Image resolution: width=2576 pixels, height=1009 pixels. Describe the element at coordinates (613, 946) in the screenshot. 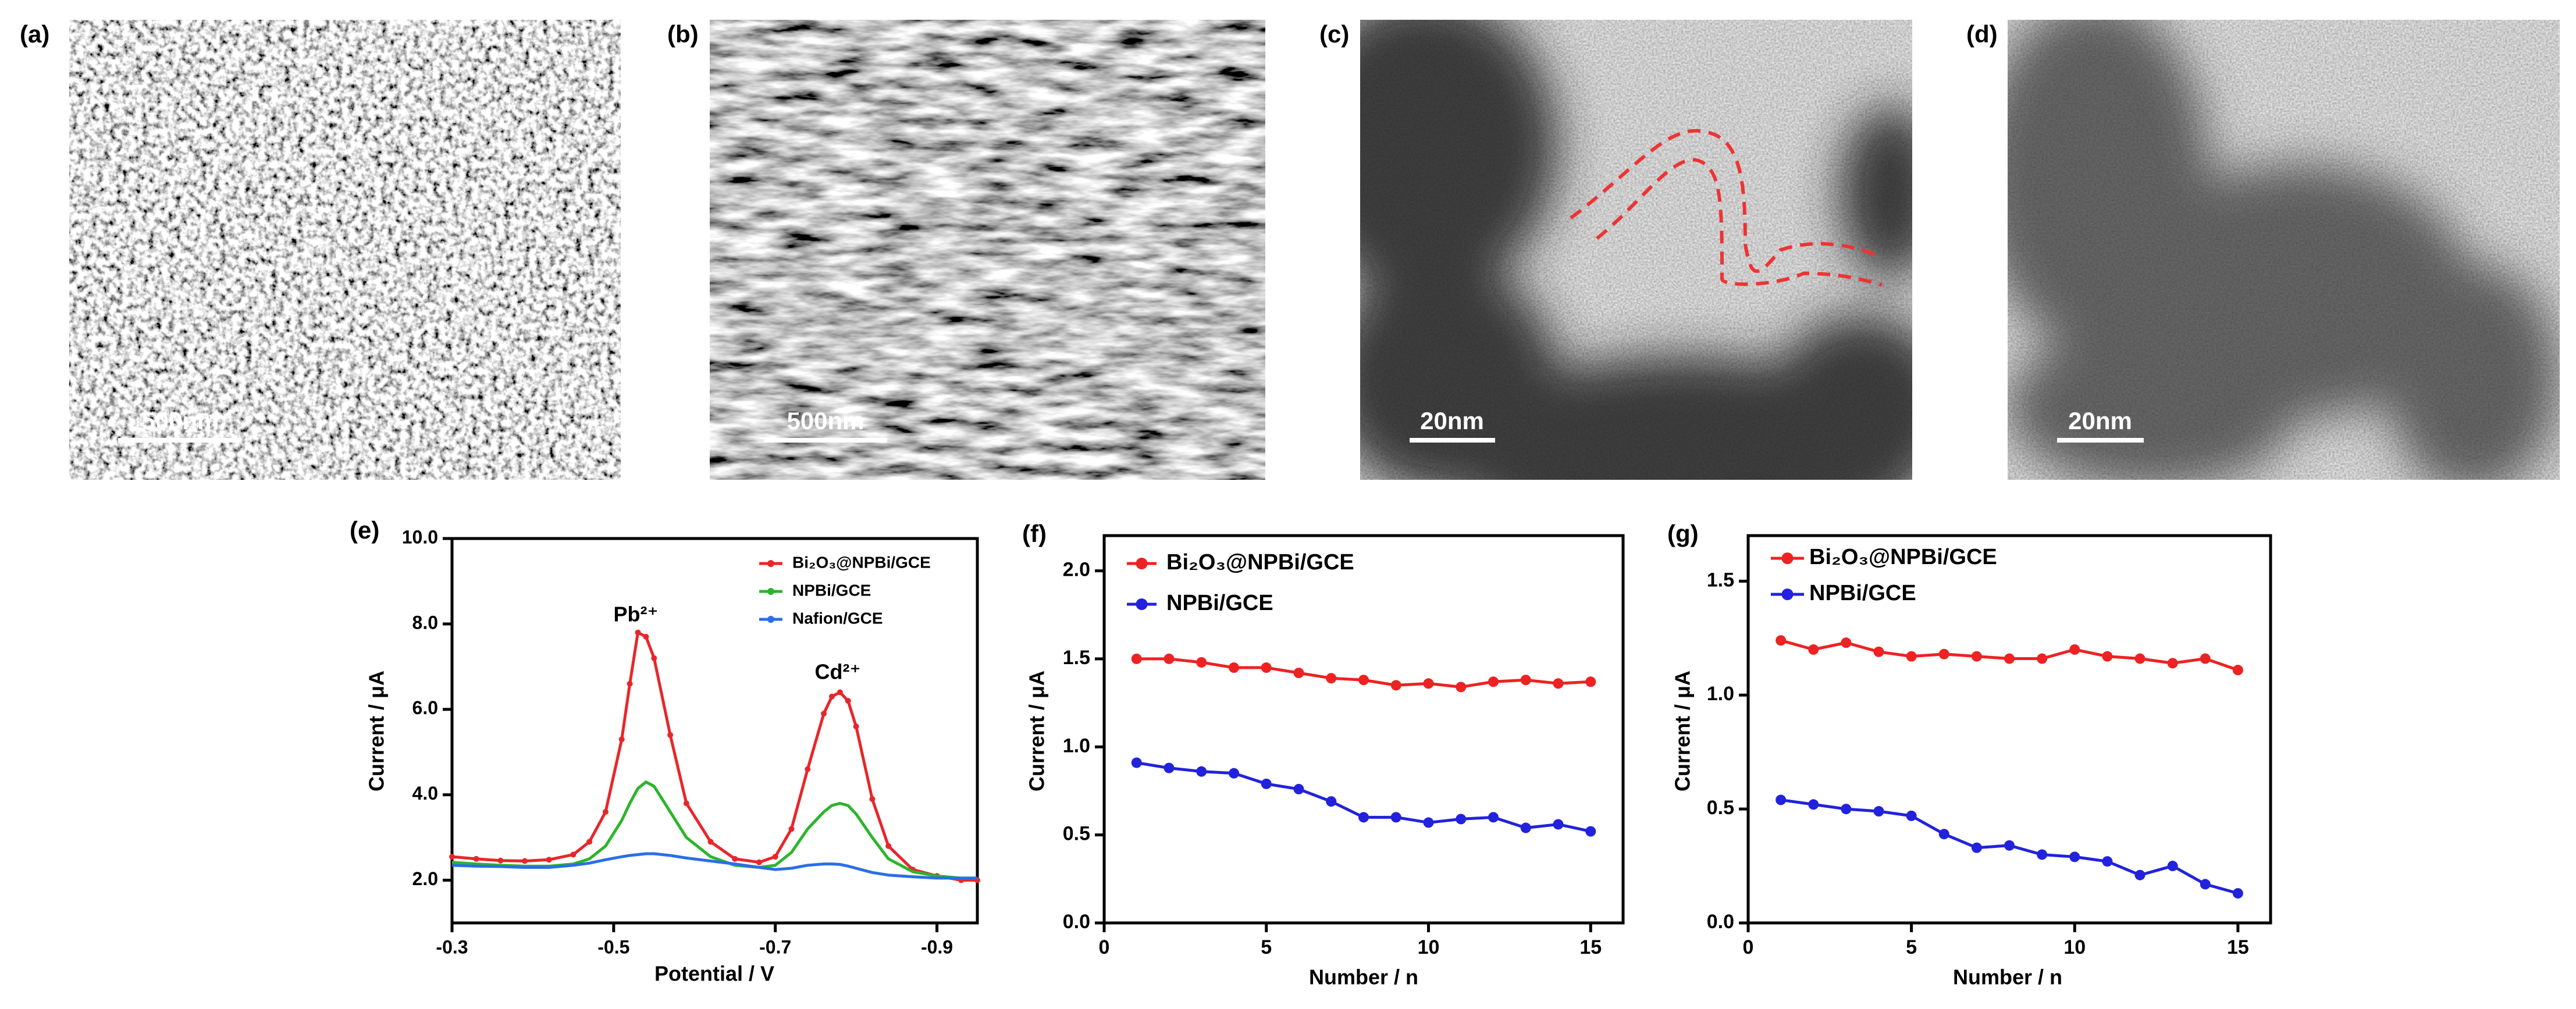

I see `x-tick-label: -0.5` at that location.